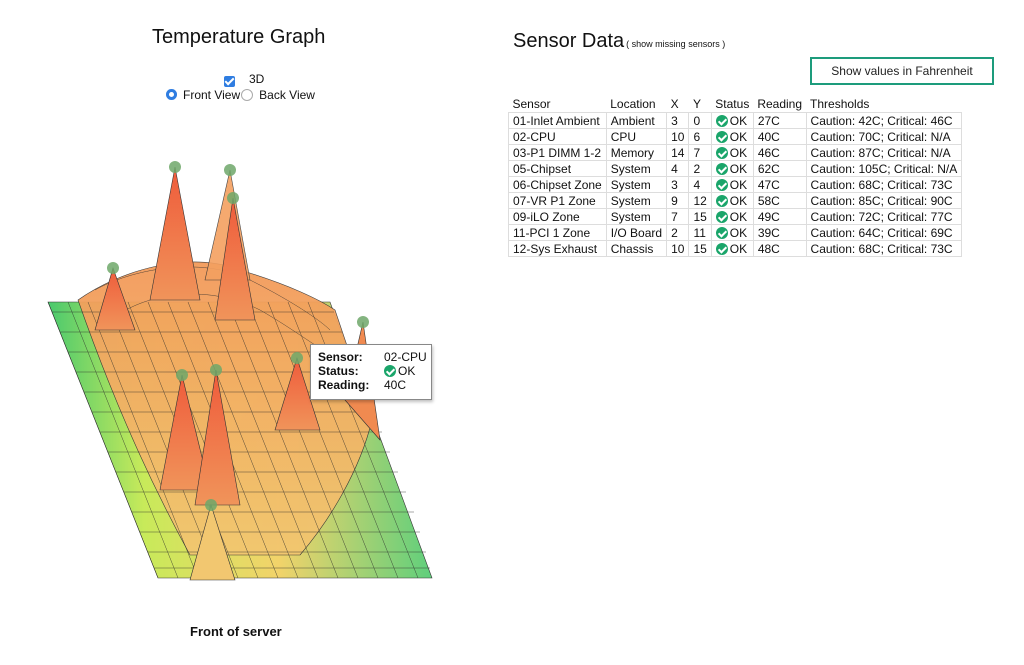  Describe the element at coordinates (840, 104) in the screenshot. I see `column-header: Thresholds` at that location.